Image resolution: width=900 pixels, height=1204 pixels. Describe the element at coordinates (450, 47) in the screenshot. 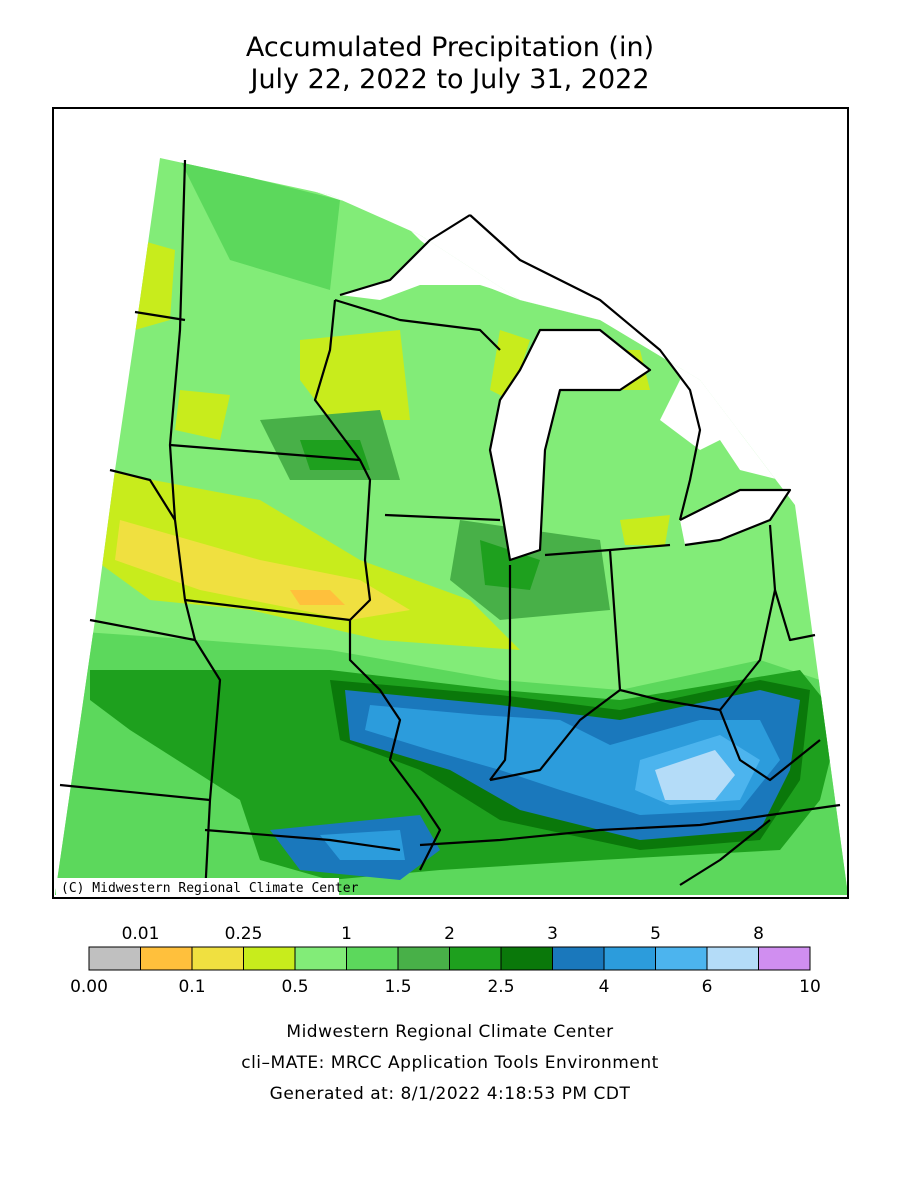

I see `title: Accumulated Precipitation (in)` at that location.